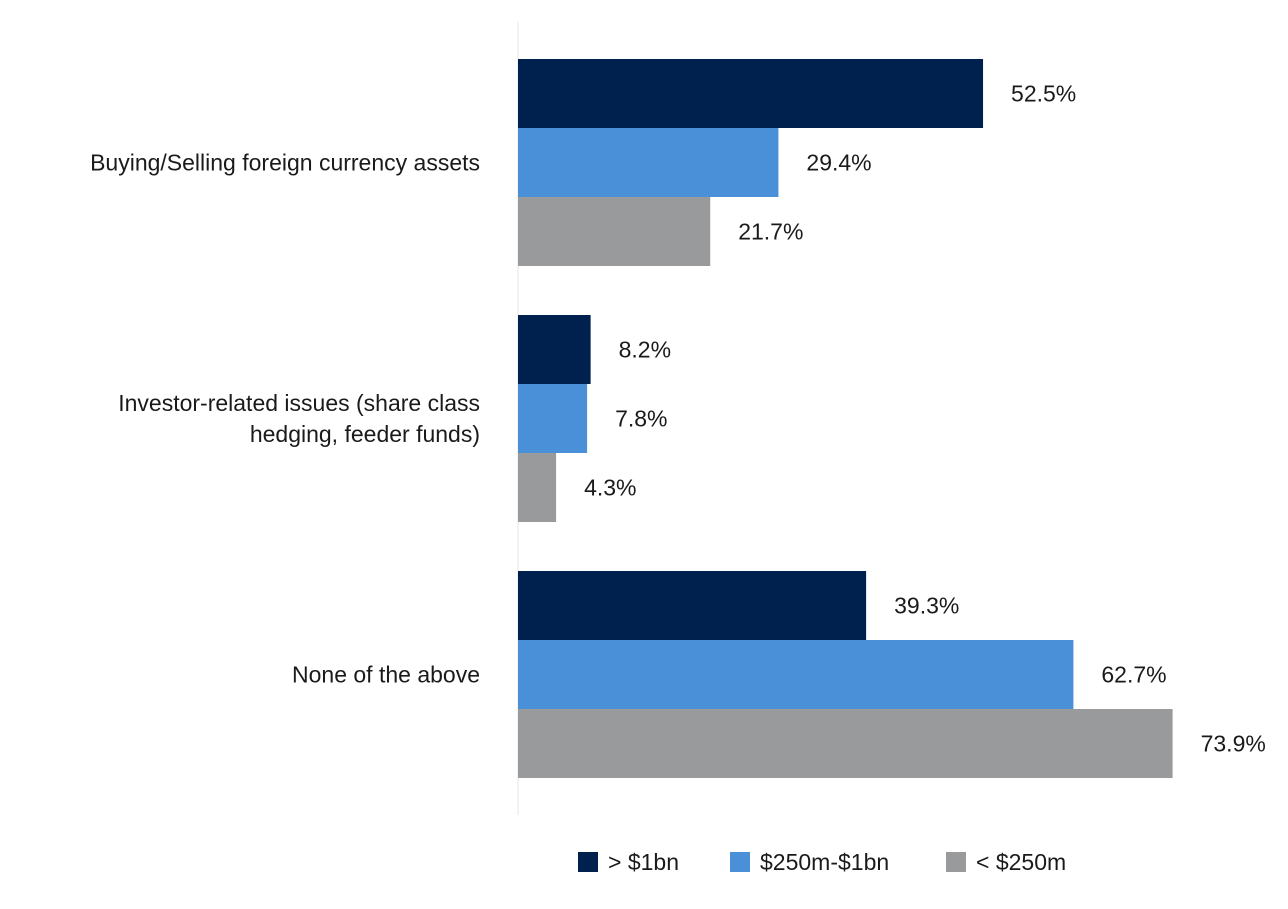  What do you see at coordinates (641, 419) in the screenshot?
I see `data-label: 7.8%` at bounding box center [641, 419].